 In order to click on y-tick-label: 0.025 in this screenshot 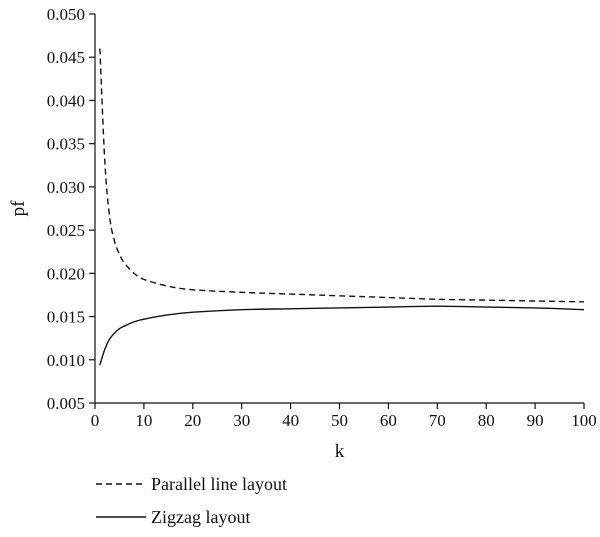, I will do `click(66, 230)`.